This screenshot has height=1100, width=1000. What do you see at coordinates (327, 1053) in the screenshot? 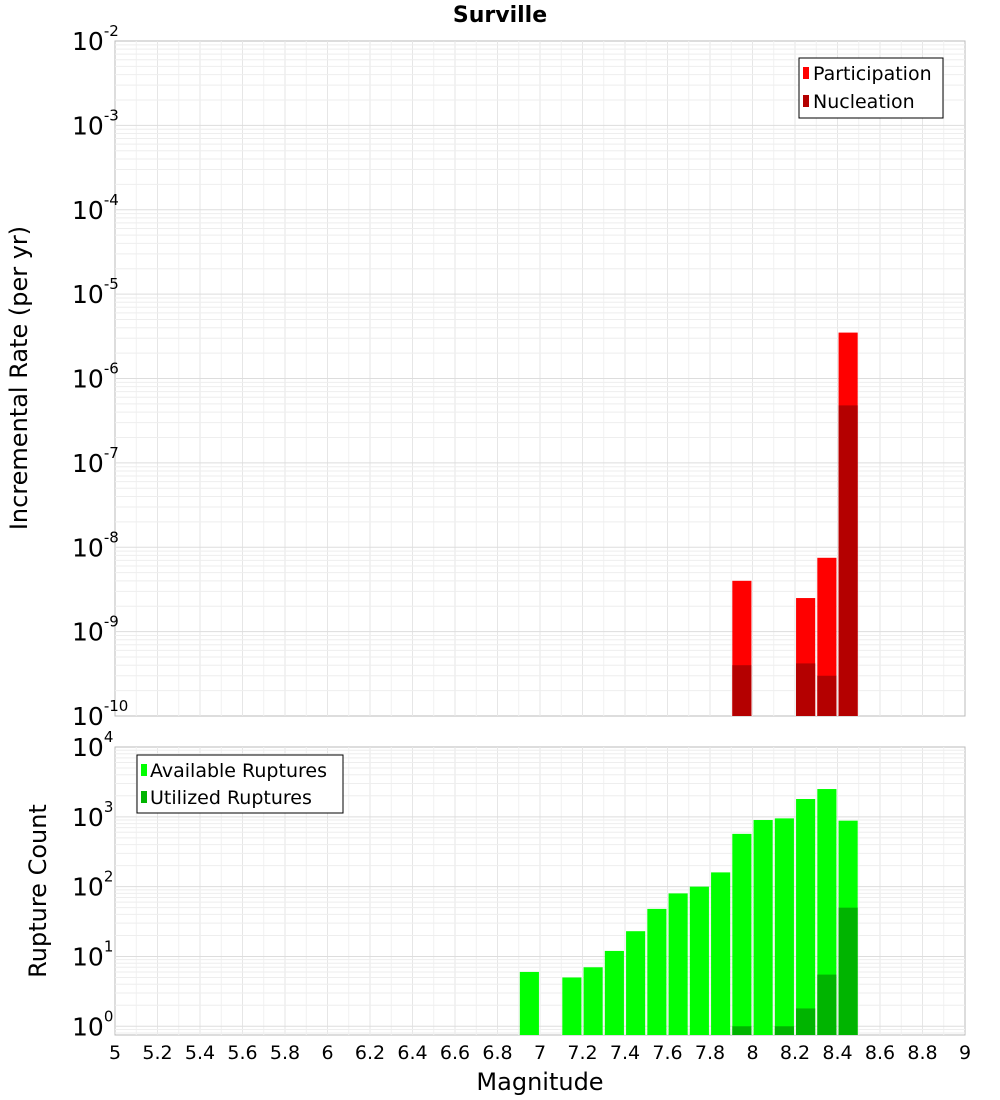
I see `x-tick-label: 6` at bounding box center [327, 1053].